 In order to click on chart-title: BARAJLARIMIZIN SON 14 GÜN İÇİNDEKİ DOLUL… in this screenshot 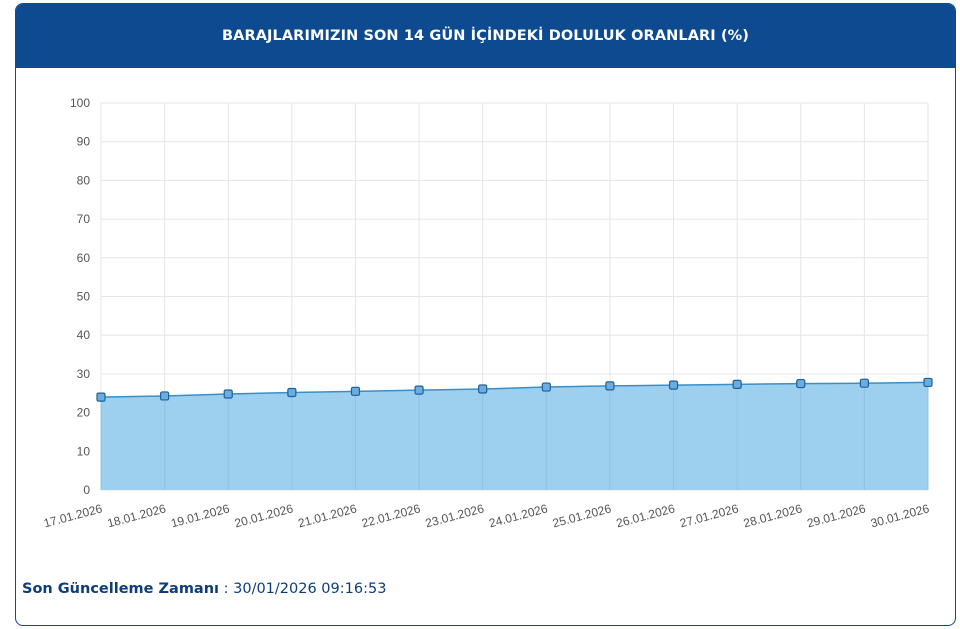, I will do `click(485, 36)`.